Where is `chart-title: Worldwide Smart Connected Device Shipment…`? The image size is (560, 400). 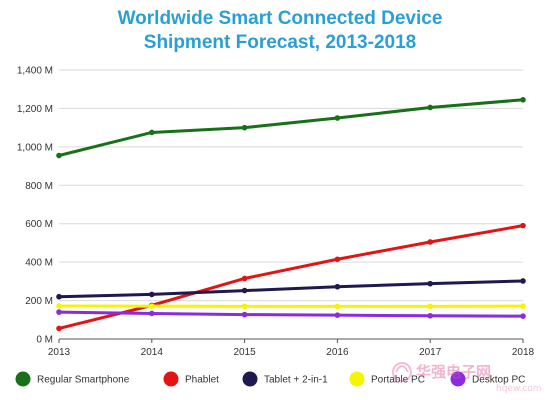 chart-title: Worldwide Smart Connected Device Shipment… is located at coordinates (280, 30).